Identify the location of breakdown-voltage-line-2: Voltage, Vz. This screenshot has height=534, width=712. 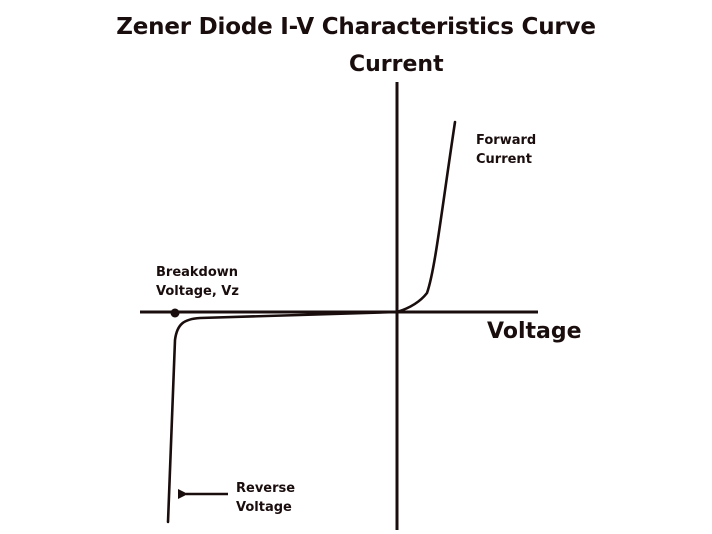
(197, 291).